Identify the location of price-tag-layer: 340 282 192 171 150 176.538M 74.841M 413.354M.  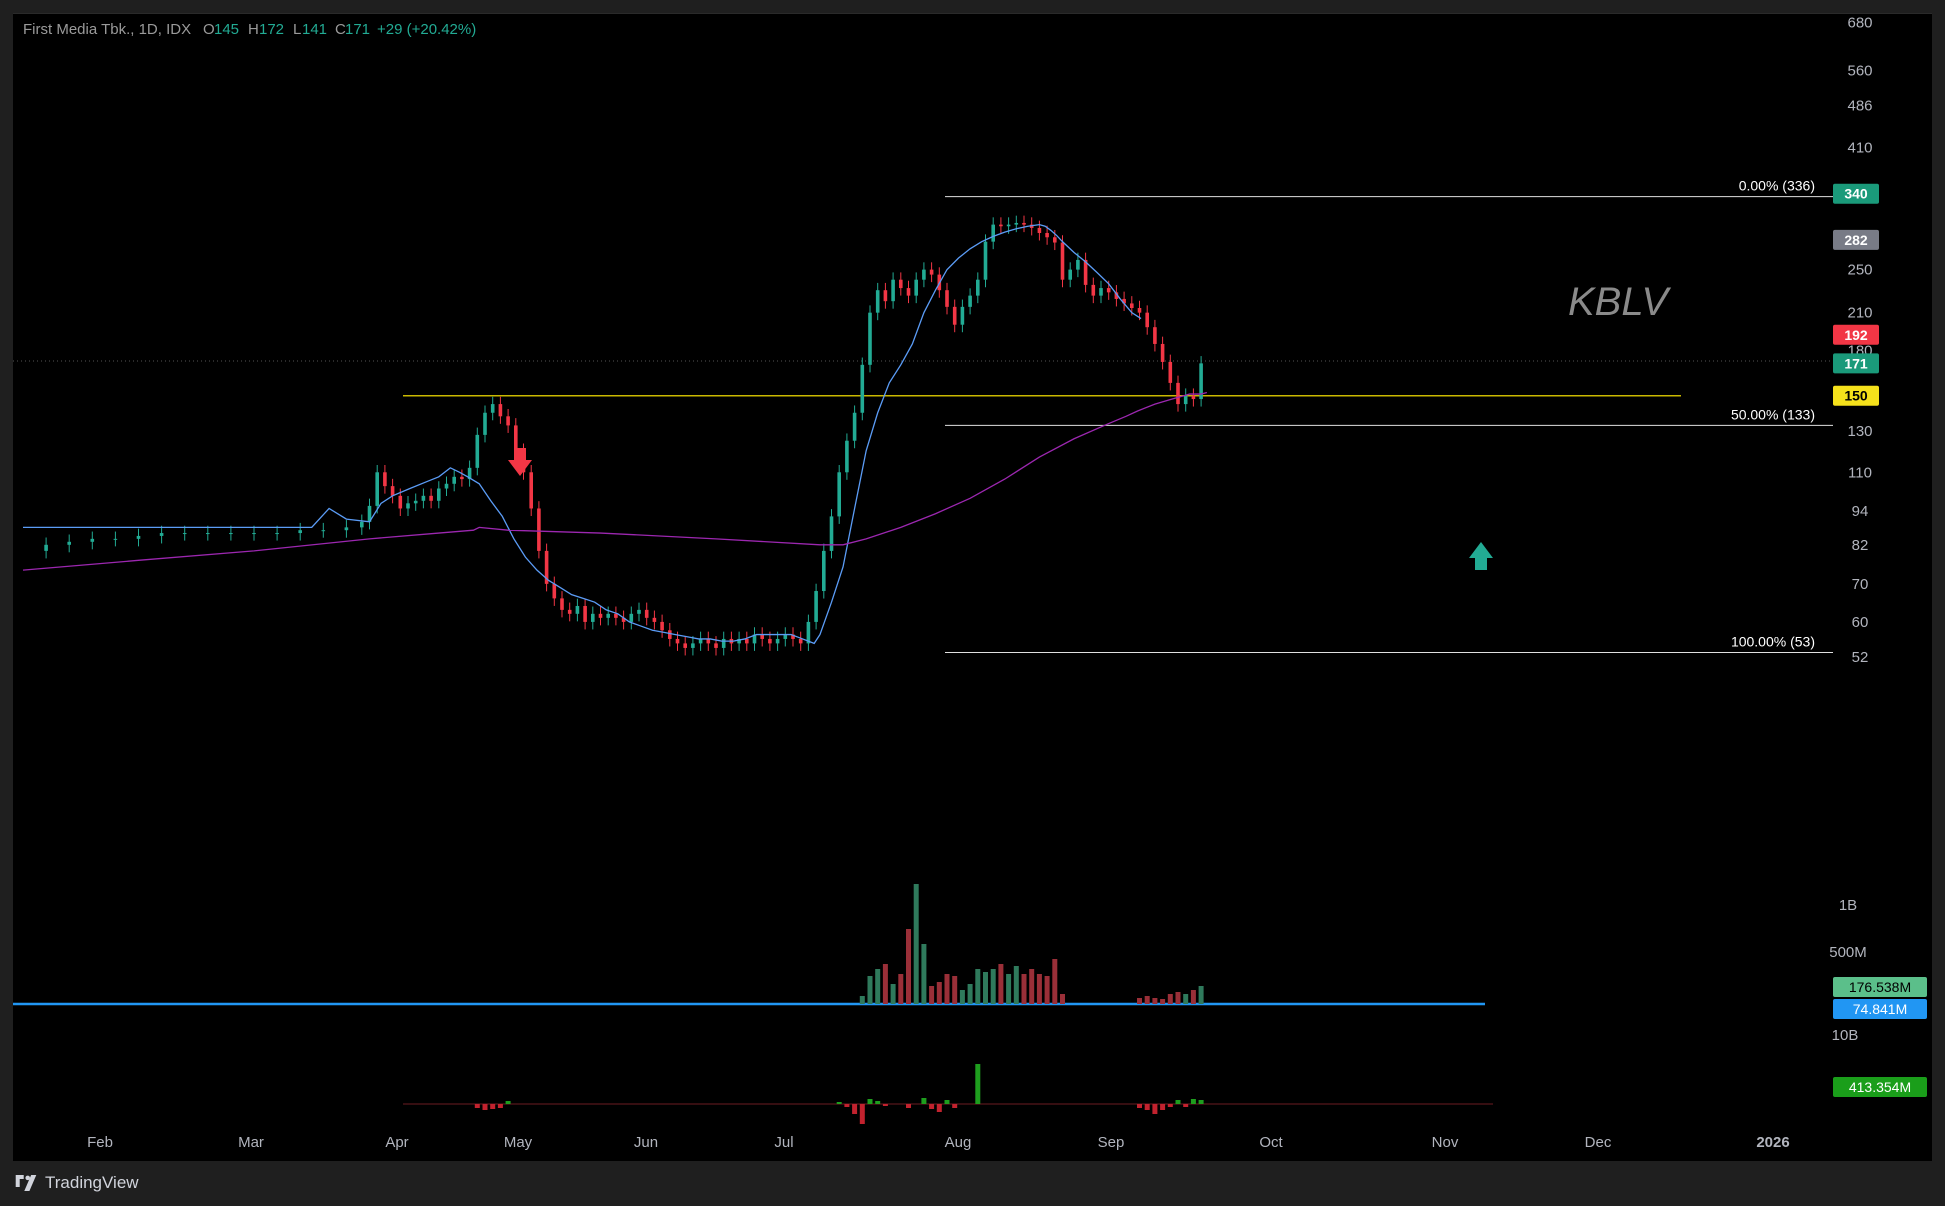
(1880, 640).